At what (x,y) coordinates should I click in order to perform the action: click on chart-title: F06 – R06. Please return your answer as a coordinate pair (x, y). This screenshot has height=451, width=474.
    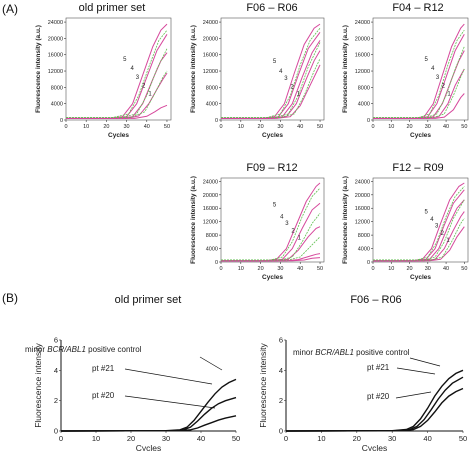
    Looking at the image, I should click on (375, 300).